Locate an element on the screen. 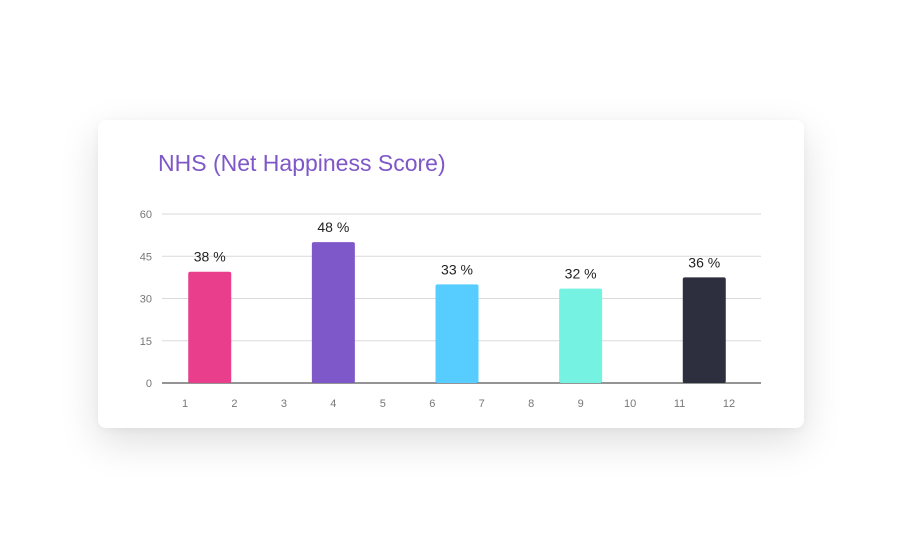 This screenshot has height=550, width=900. x-tick-label: 2 is located at coordinates (234, 404).